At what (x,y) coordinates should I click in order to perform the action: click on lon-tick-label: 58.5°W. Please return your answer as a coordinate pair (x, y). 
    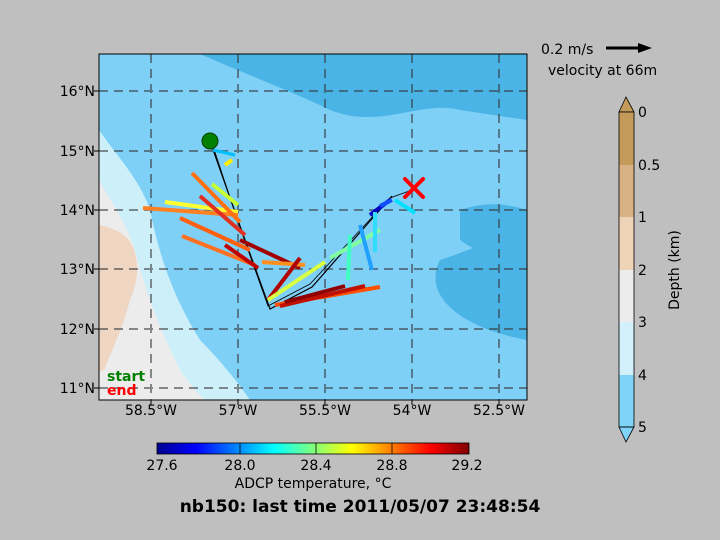
    Looking at the image, I should click on (151, 411).